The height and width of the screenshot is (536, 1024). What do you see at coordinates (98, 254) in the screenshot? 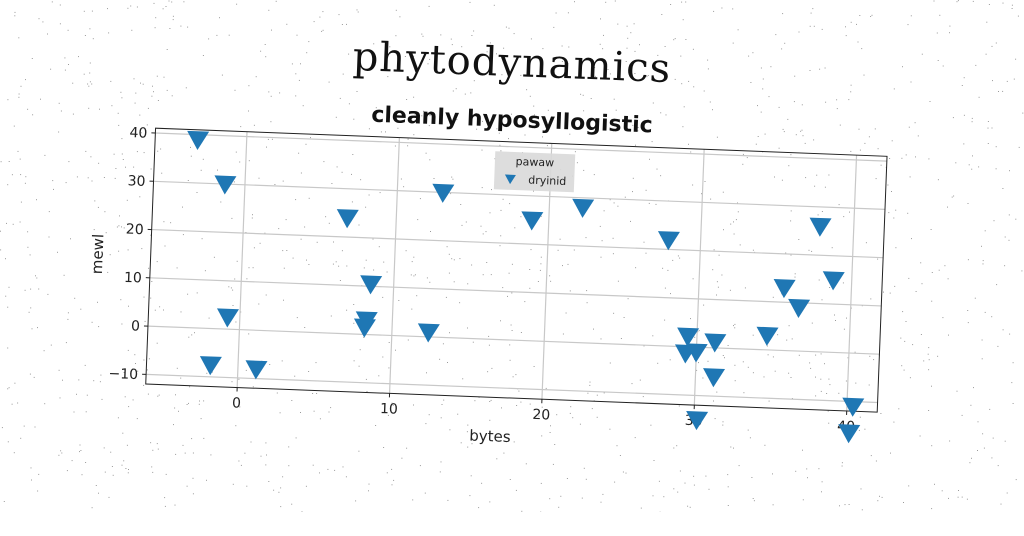
I see `y-axis-label: mewl` at bounding box center [98, 254].